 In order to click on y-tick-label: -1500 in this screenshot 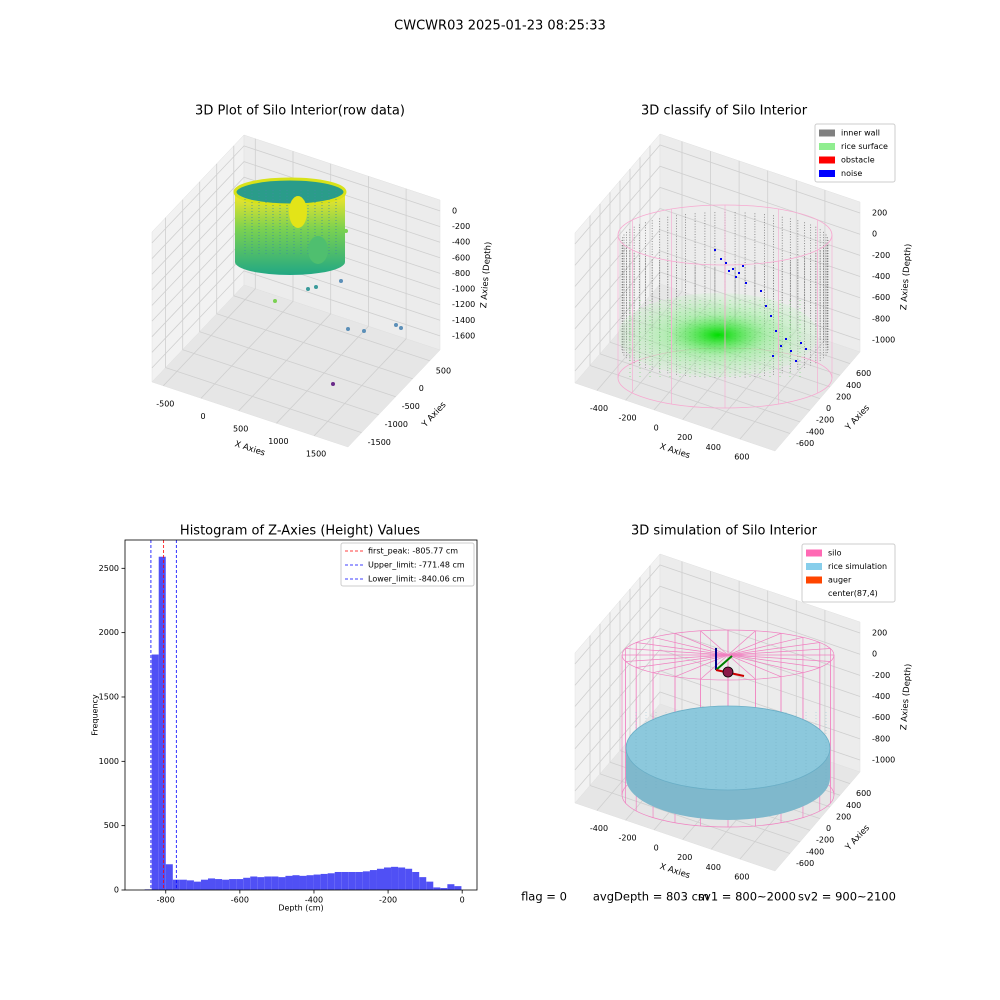, I will do `click(379, 442)`.